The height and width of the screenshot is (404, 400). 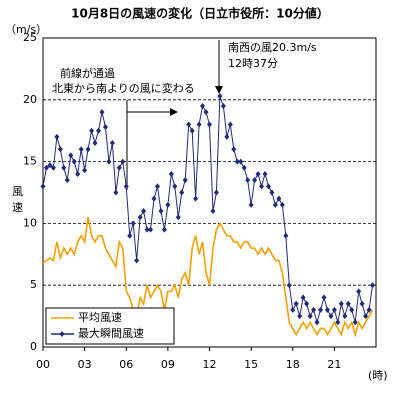 What do you see at coordinates (272, 47) in the screenshot?
I see `annotation: 南西の風20.3m/s` at bounding box center [272, 47].